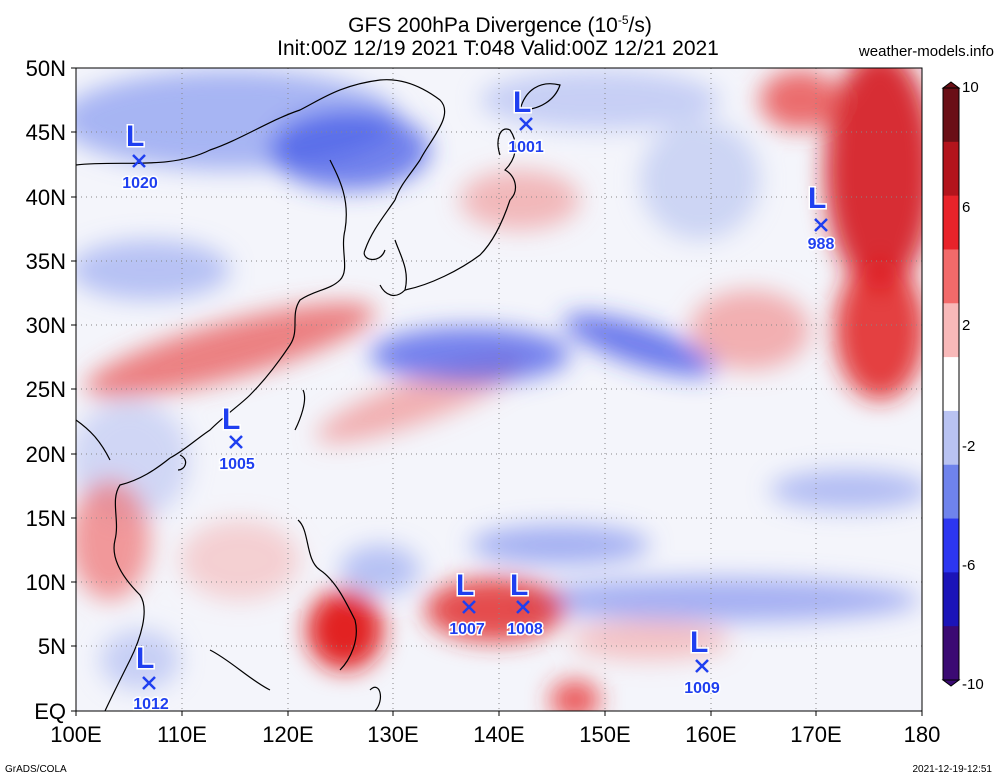 Image resolution: width=1000 pixels, height=779 pixels. I want to click on low-marker-1009: L 1009, so click(702, 662).